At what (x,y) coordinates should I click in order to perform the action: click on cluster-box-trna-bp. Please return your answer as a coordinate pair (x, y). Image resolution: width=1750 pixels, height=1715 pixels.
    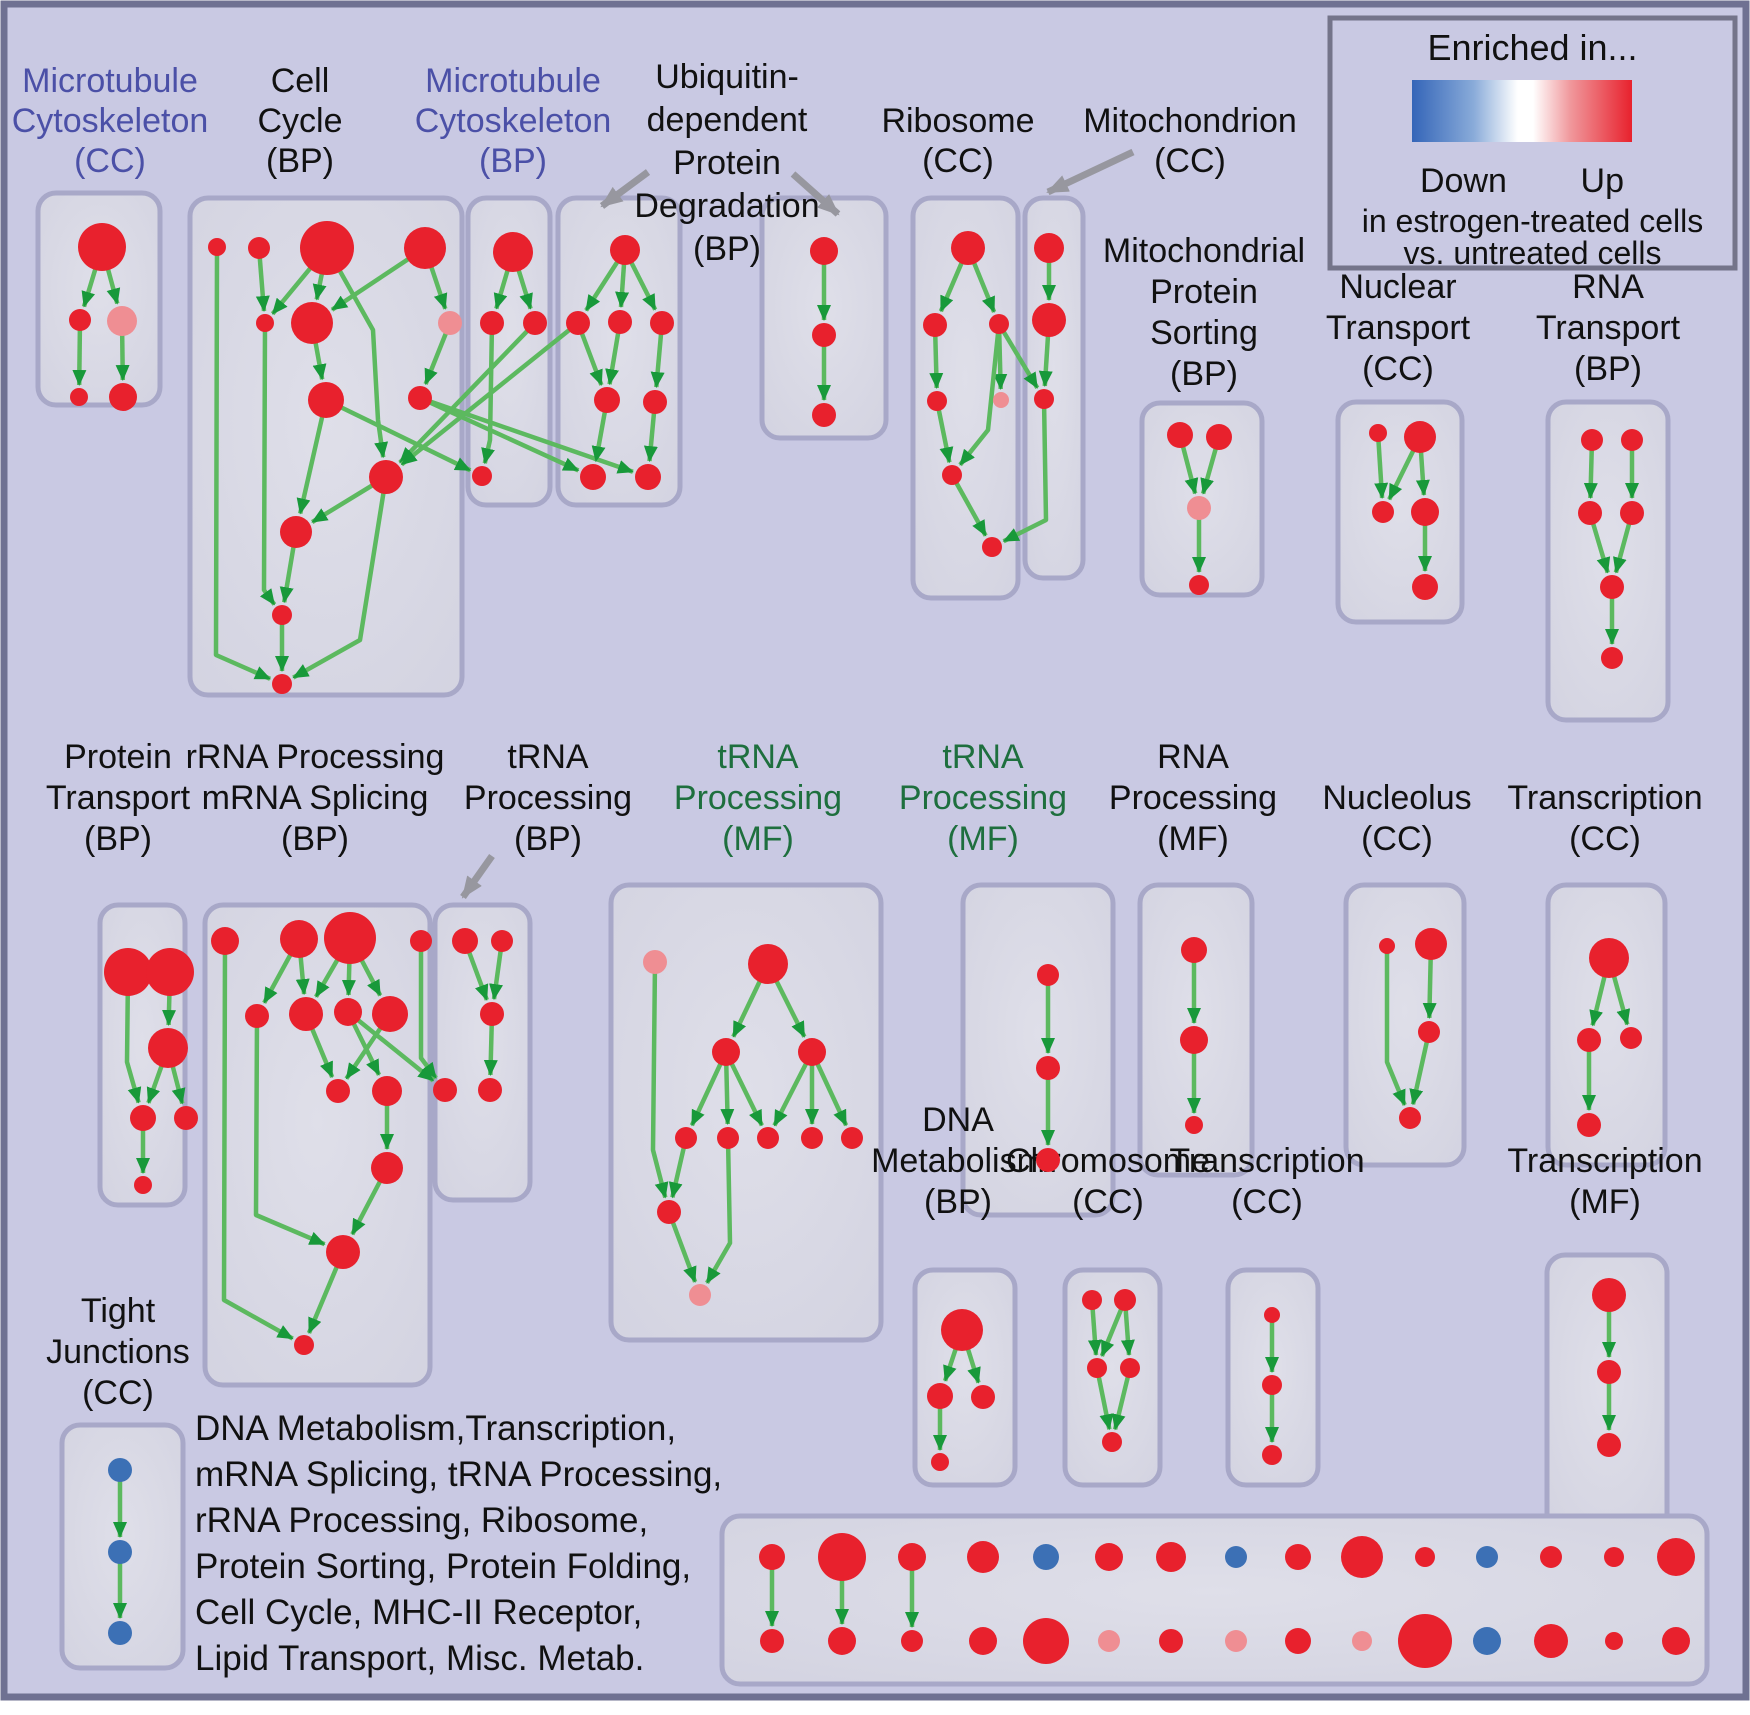
    Looking at the image, I should click on (482, 1052).